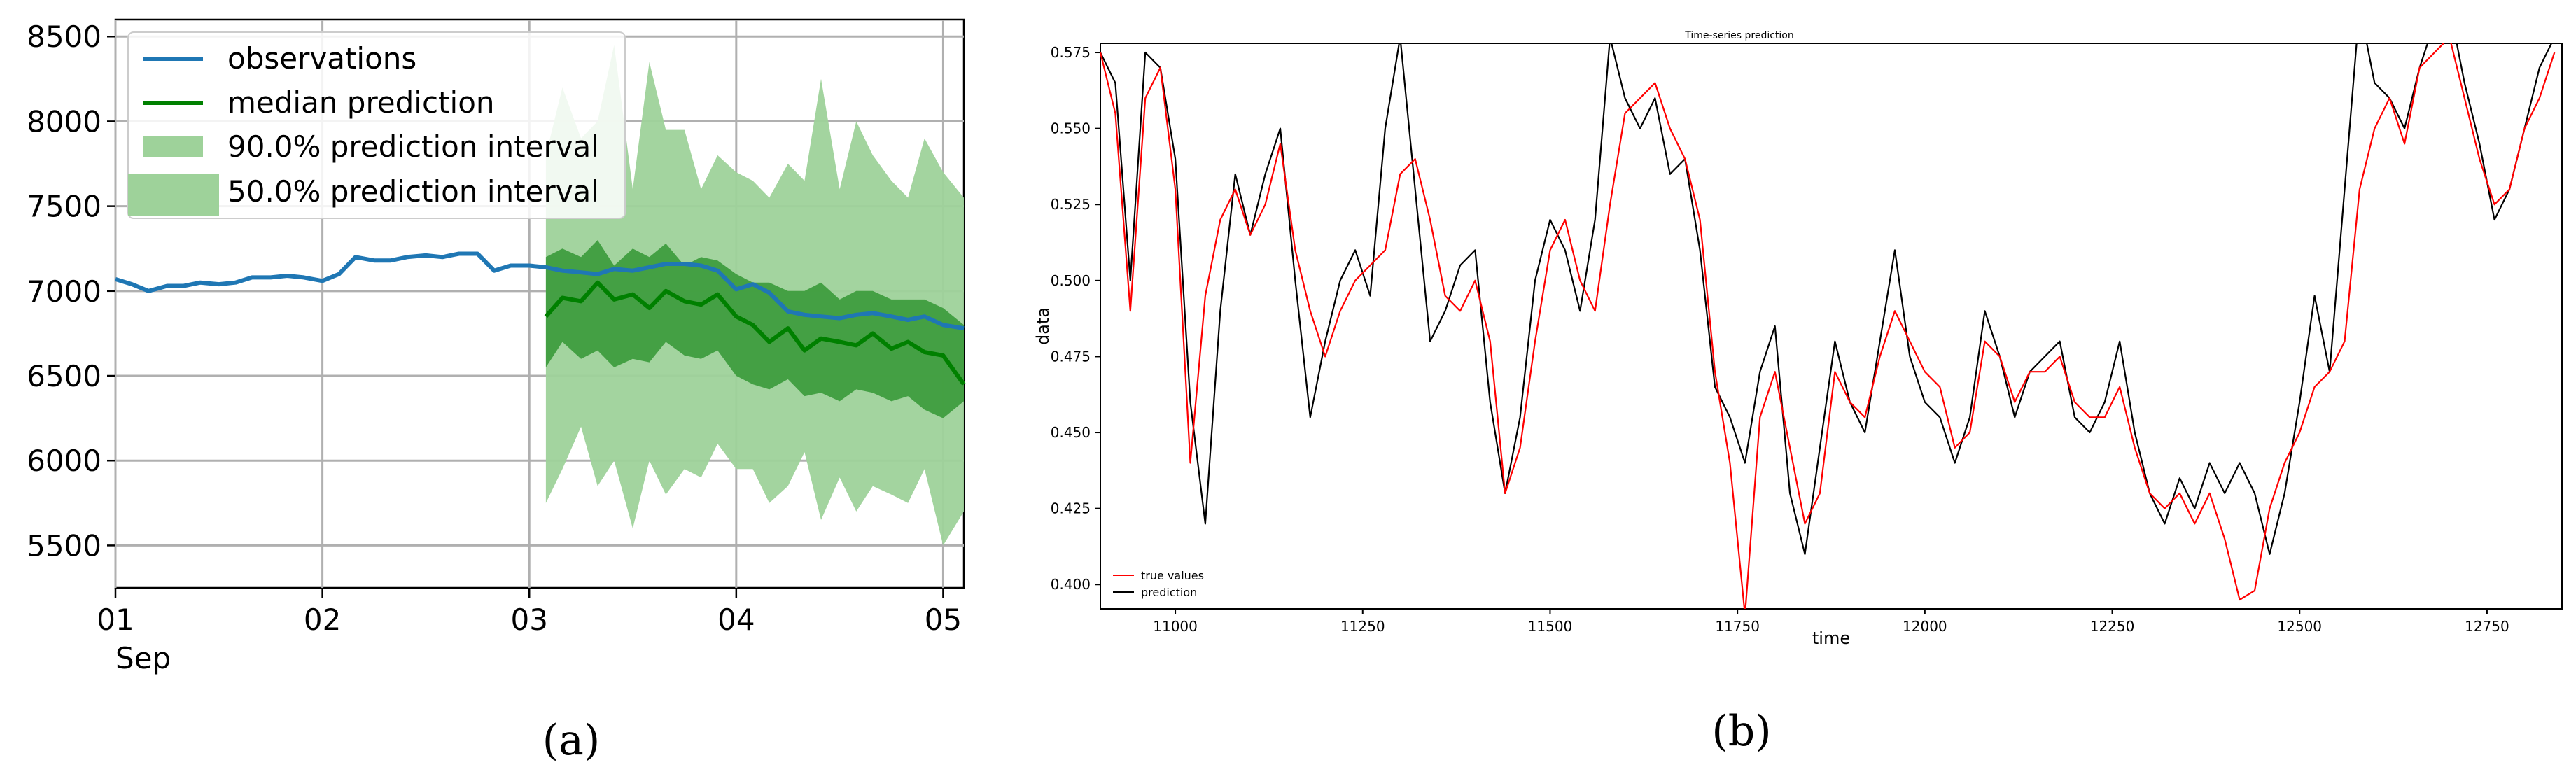 This screenshot has width=2576, height=781. Describe the element at coordinates (1738, 35) in the screenshot. I see `panel-b-title: Time-series prediction` at that location.